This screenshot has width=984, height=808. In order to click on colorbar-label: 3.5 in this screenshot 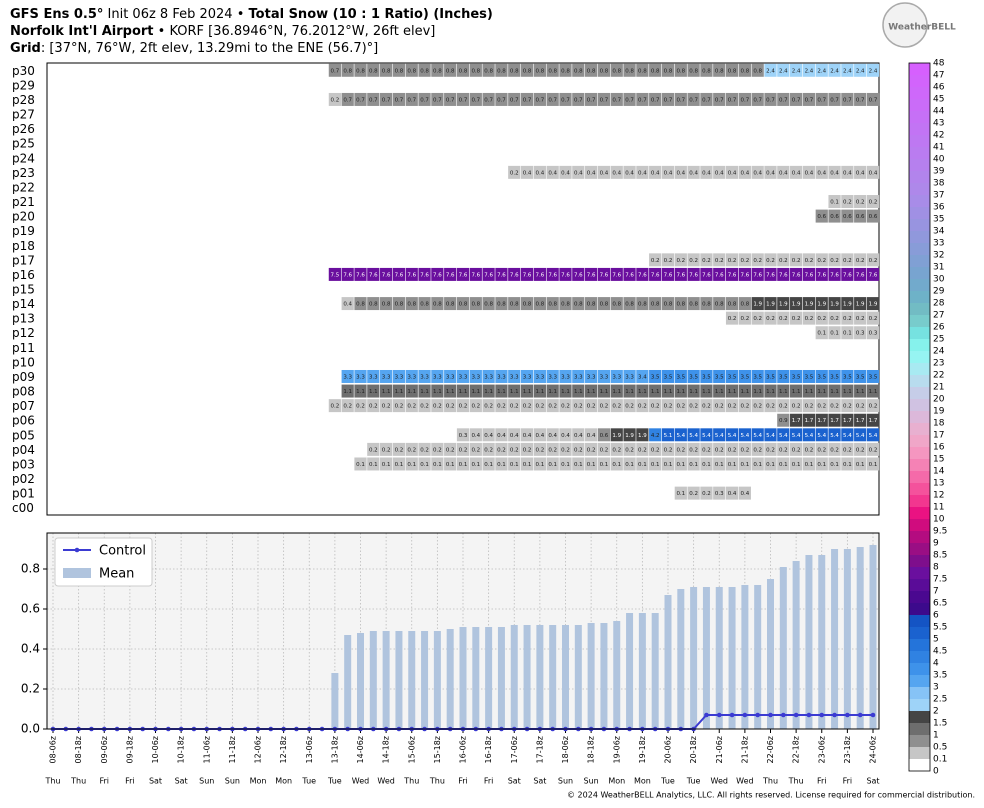, I will do `click(940, 676)`.